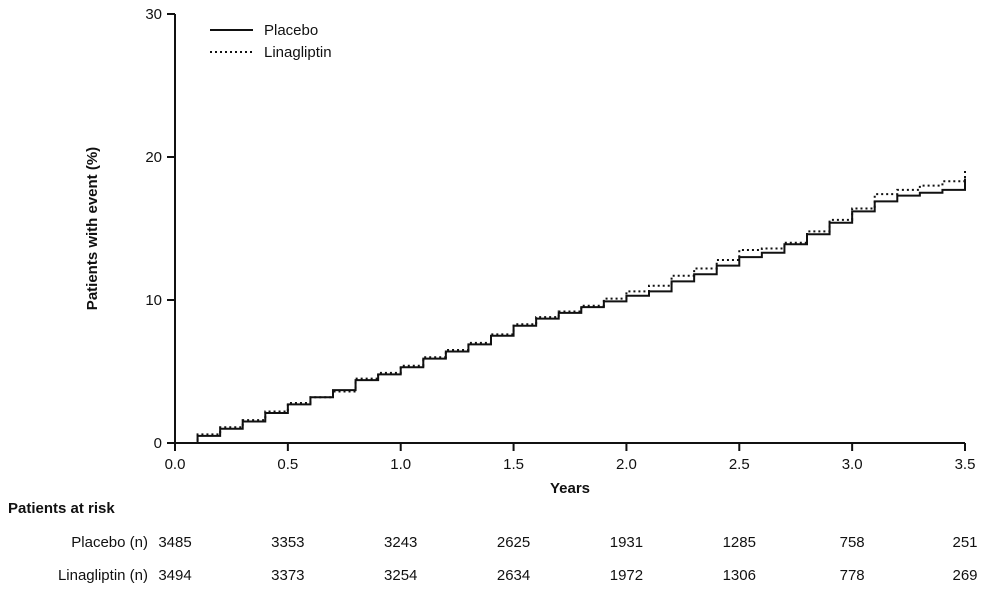 The width and height of the screenshot is (990, 598). I want to click on x-tick-label: 3.0, so click(852, 464).